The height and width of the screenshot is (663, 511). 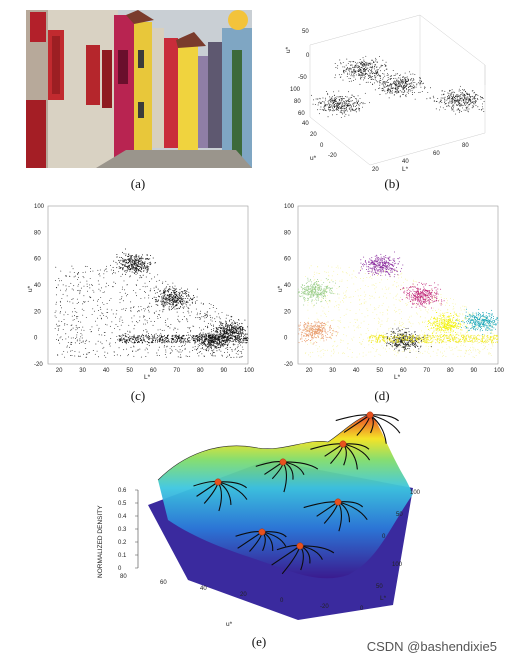 I want to click on b-xtick-1: 40, so click(x=405, y=162).